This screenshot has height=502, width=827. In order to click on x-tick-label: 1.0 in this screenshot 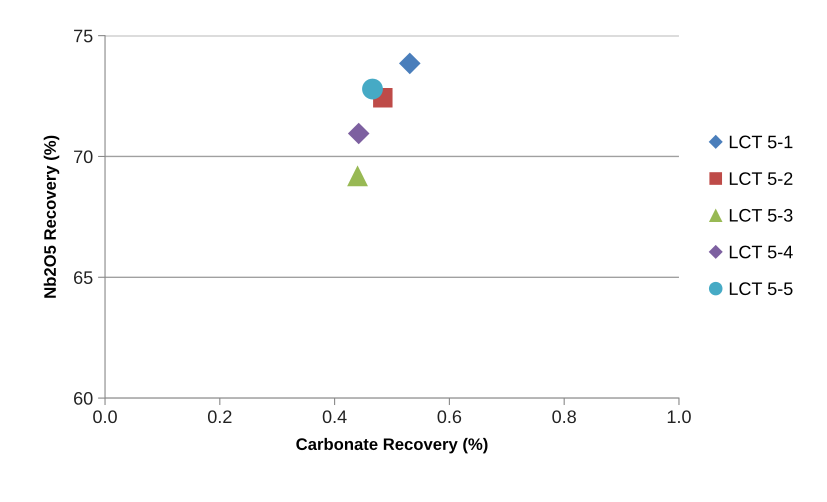, I will do `click(679, 417)`.